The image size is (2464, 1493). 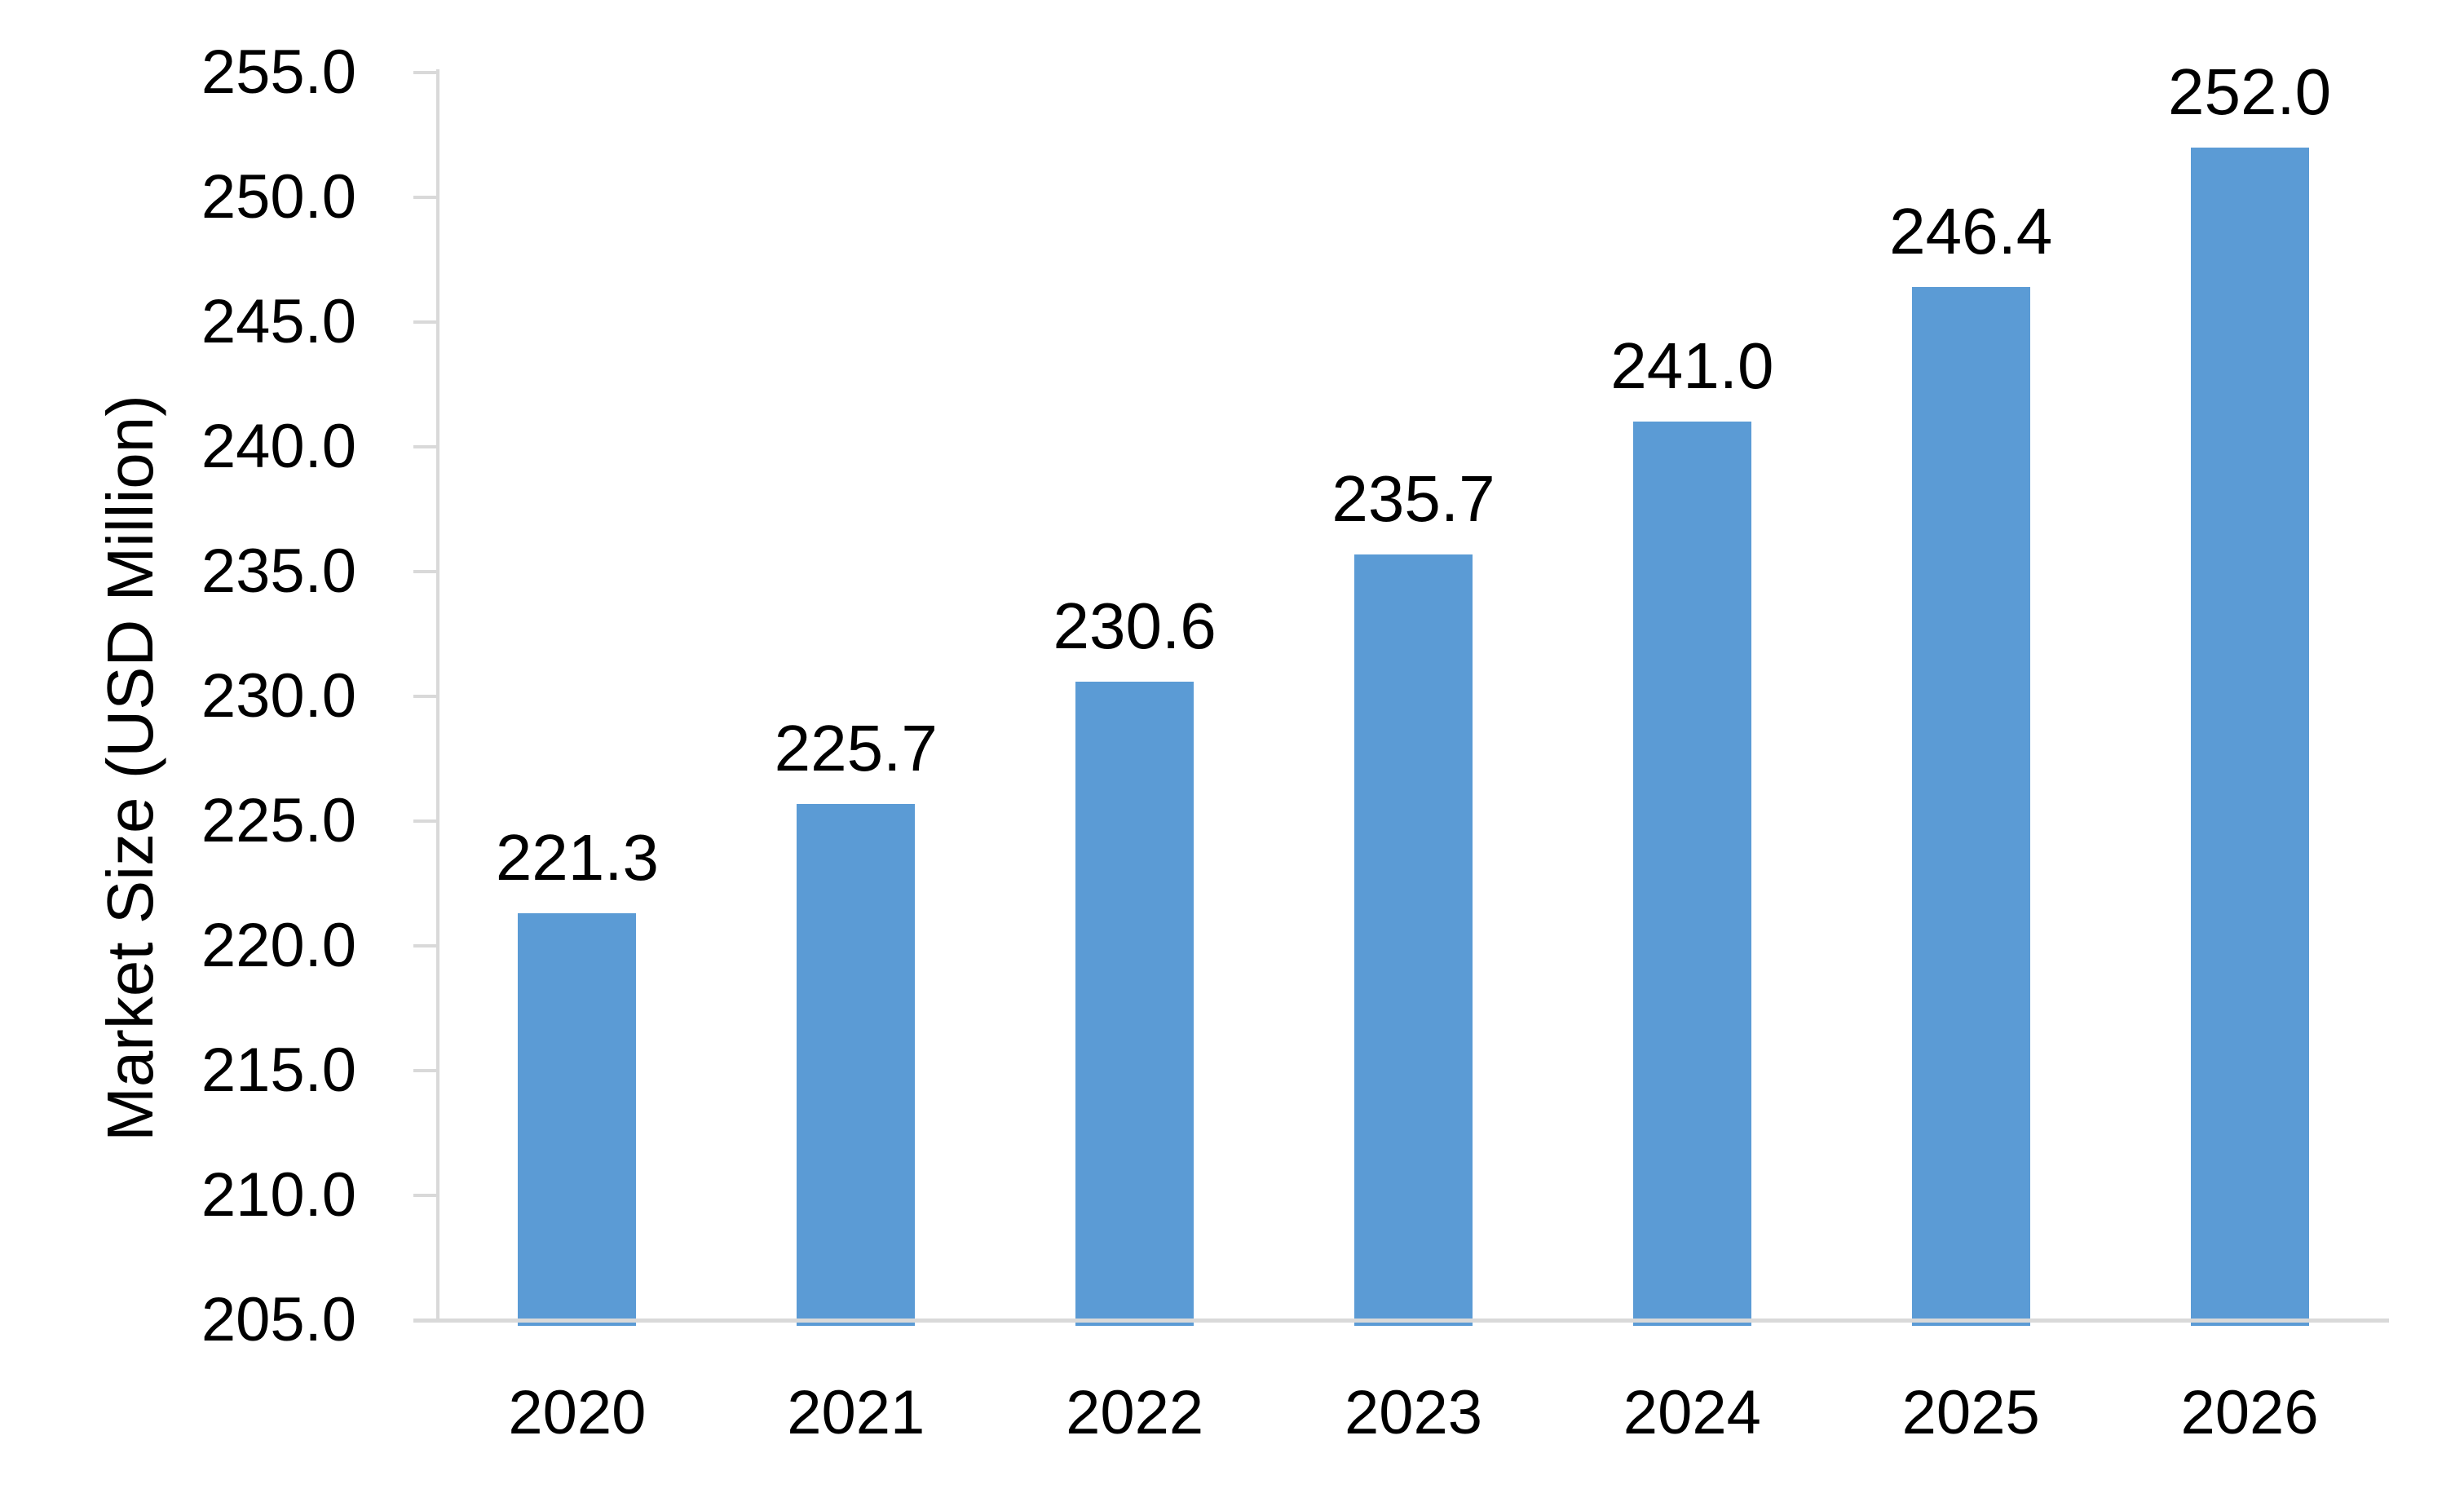 What do you see at coordinates (278, 447) in the screenshot?
I see `y-axis-tick-label: 240.0` at bounding box center [278, 447].